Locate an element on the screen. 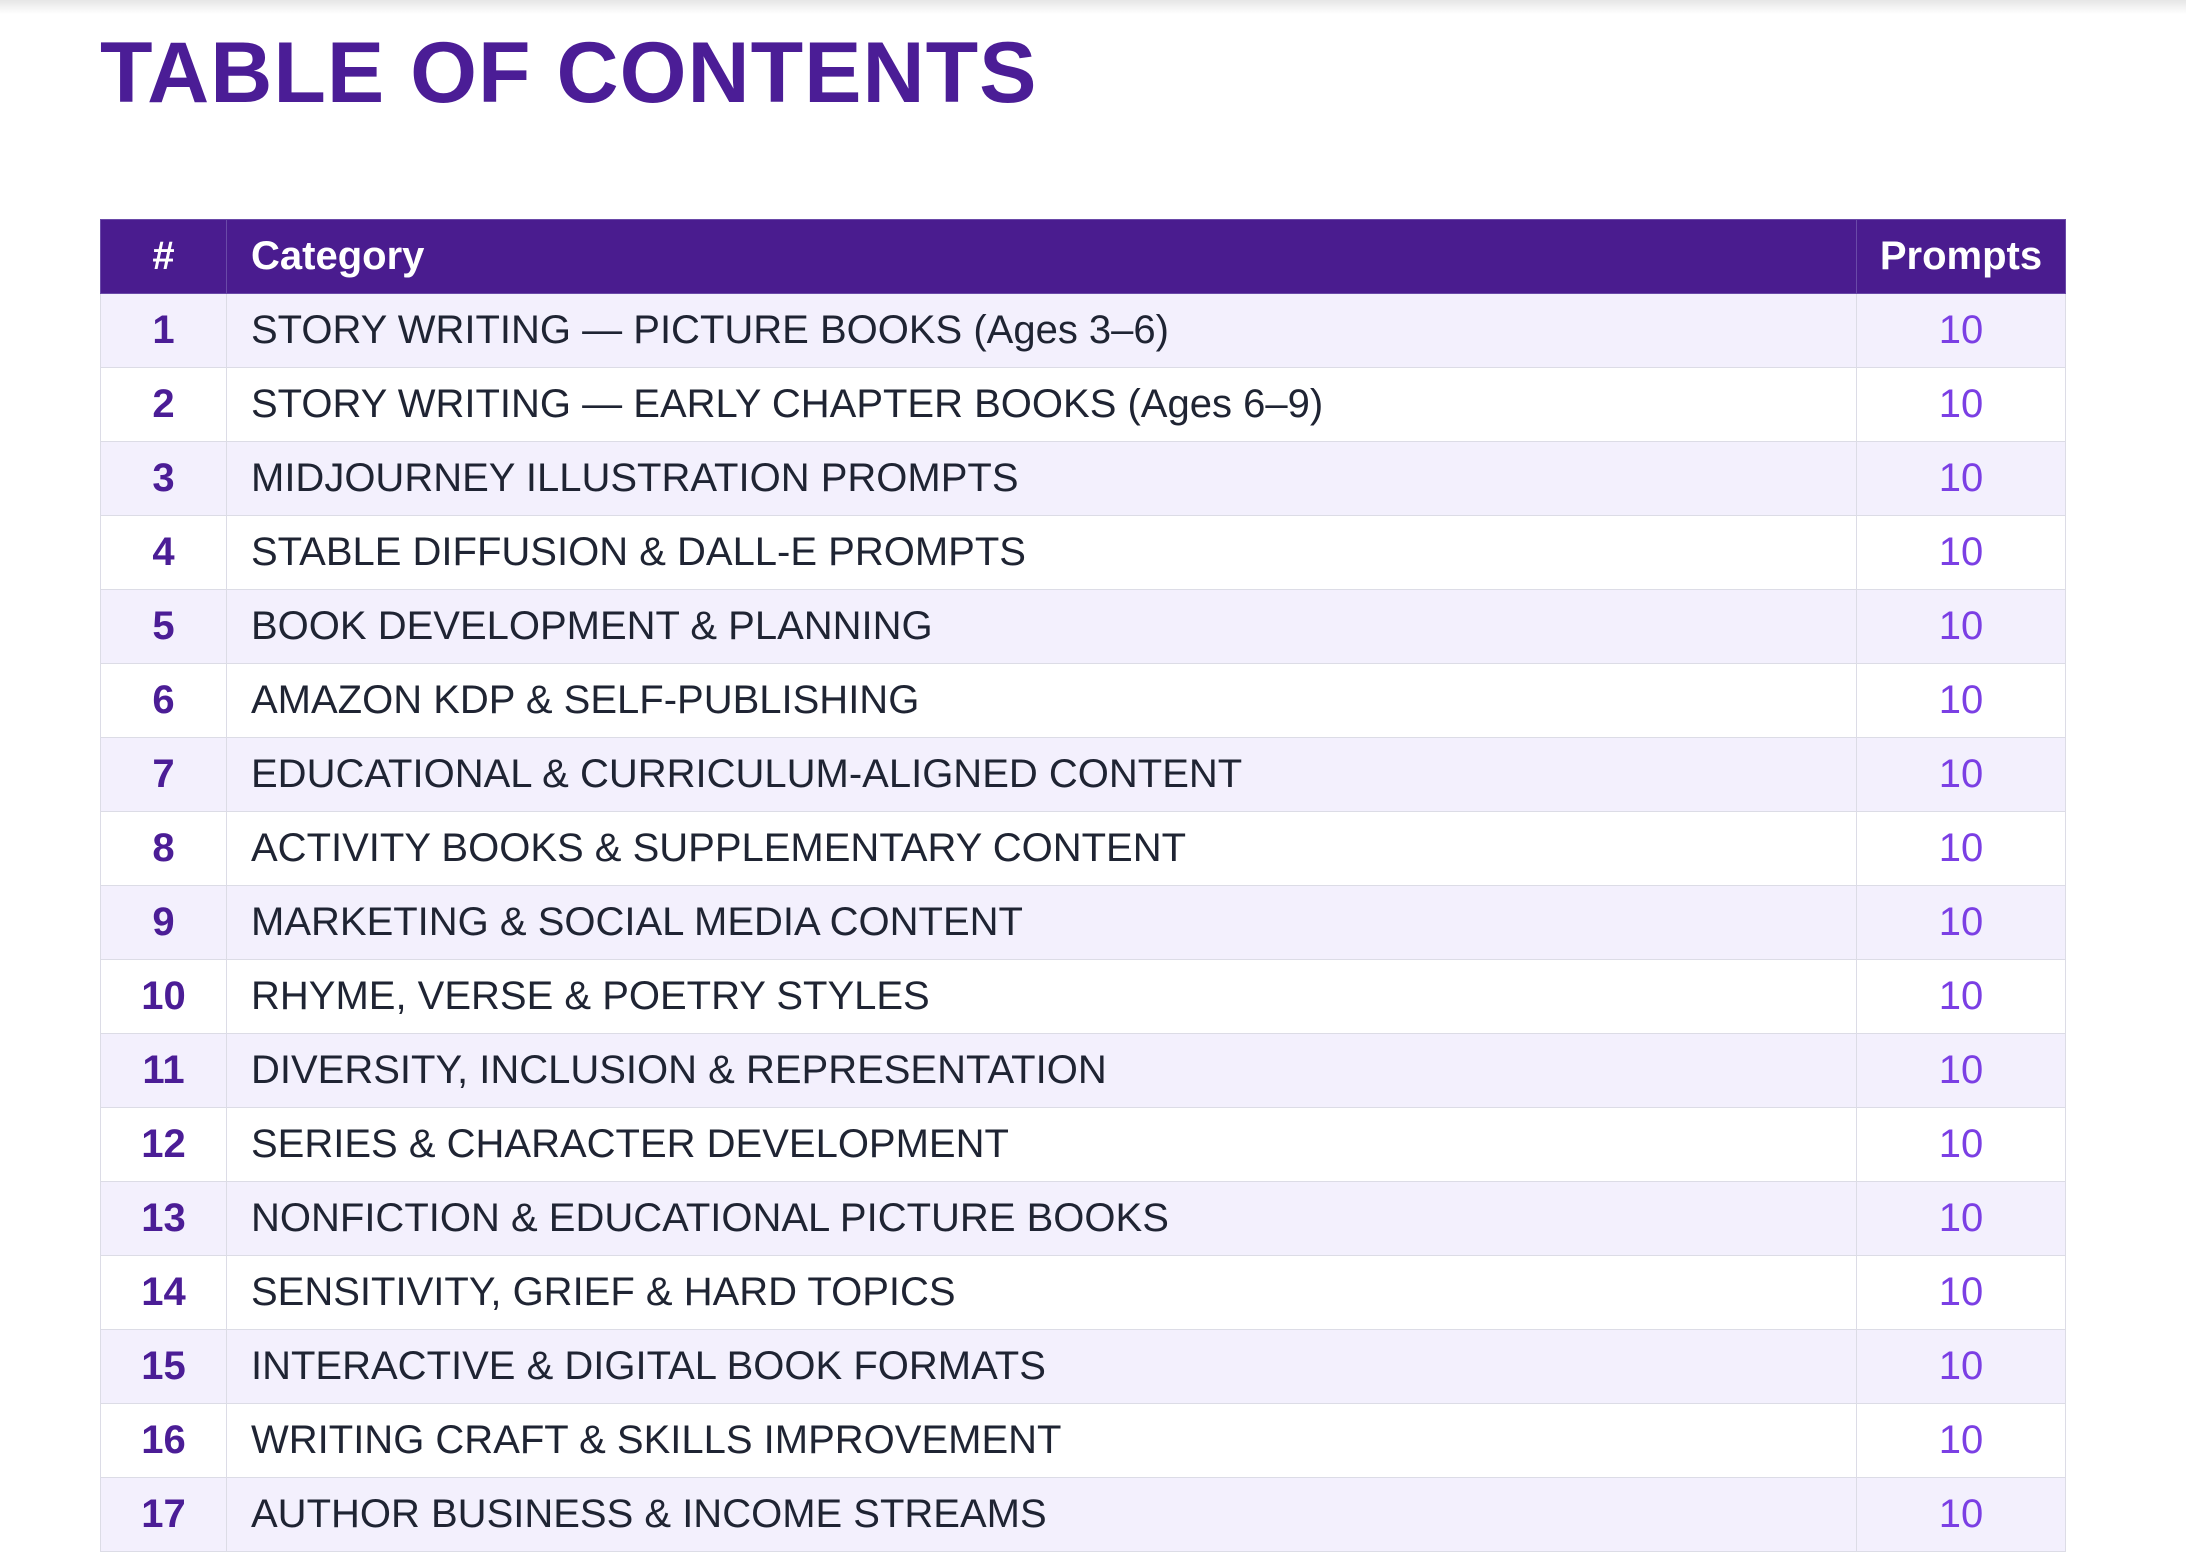 The height and width of the screenshot is (1552, 2186). category-name: BOOK DEVELOPMENT & PLANNING is located at coordinates (1041, 626).